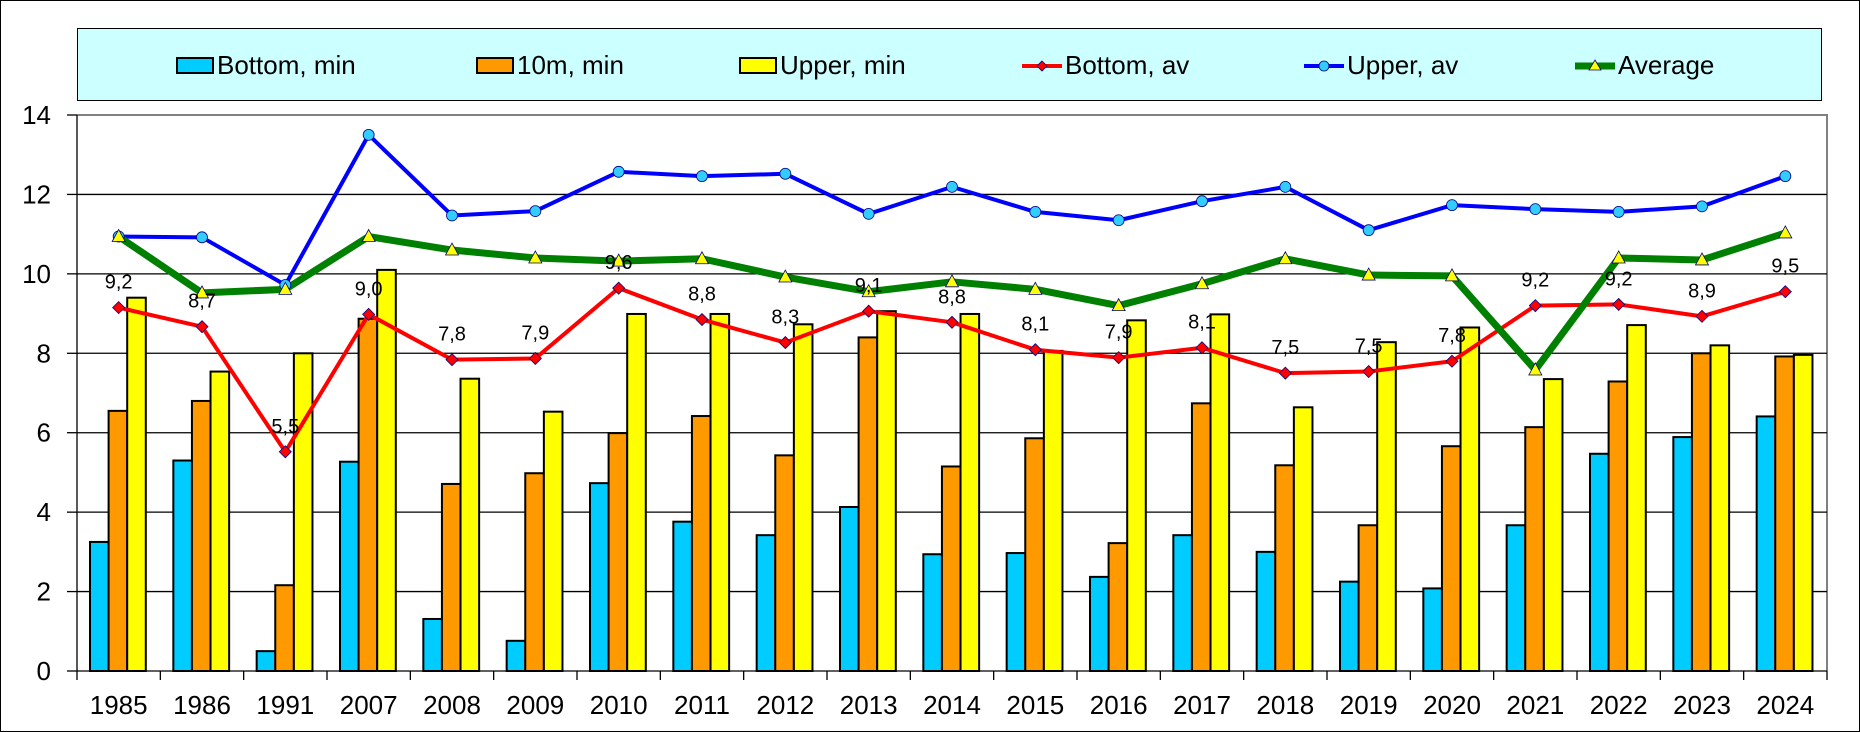 The image size is (1860, 732). I want to click on marker-average-2009, so click(535, 257).